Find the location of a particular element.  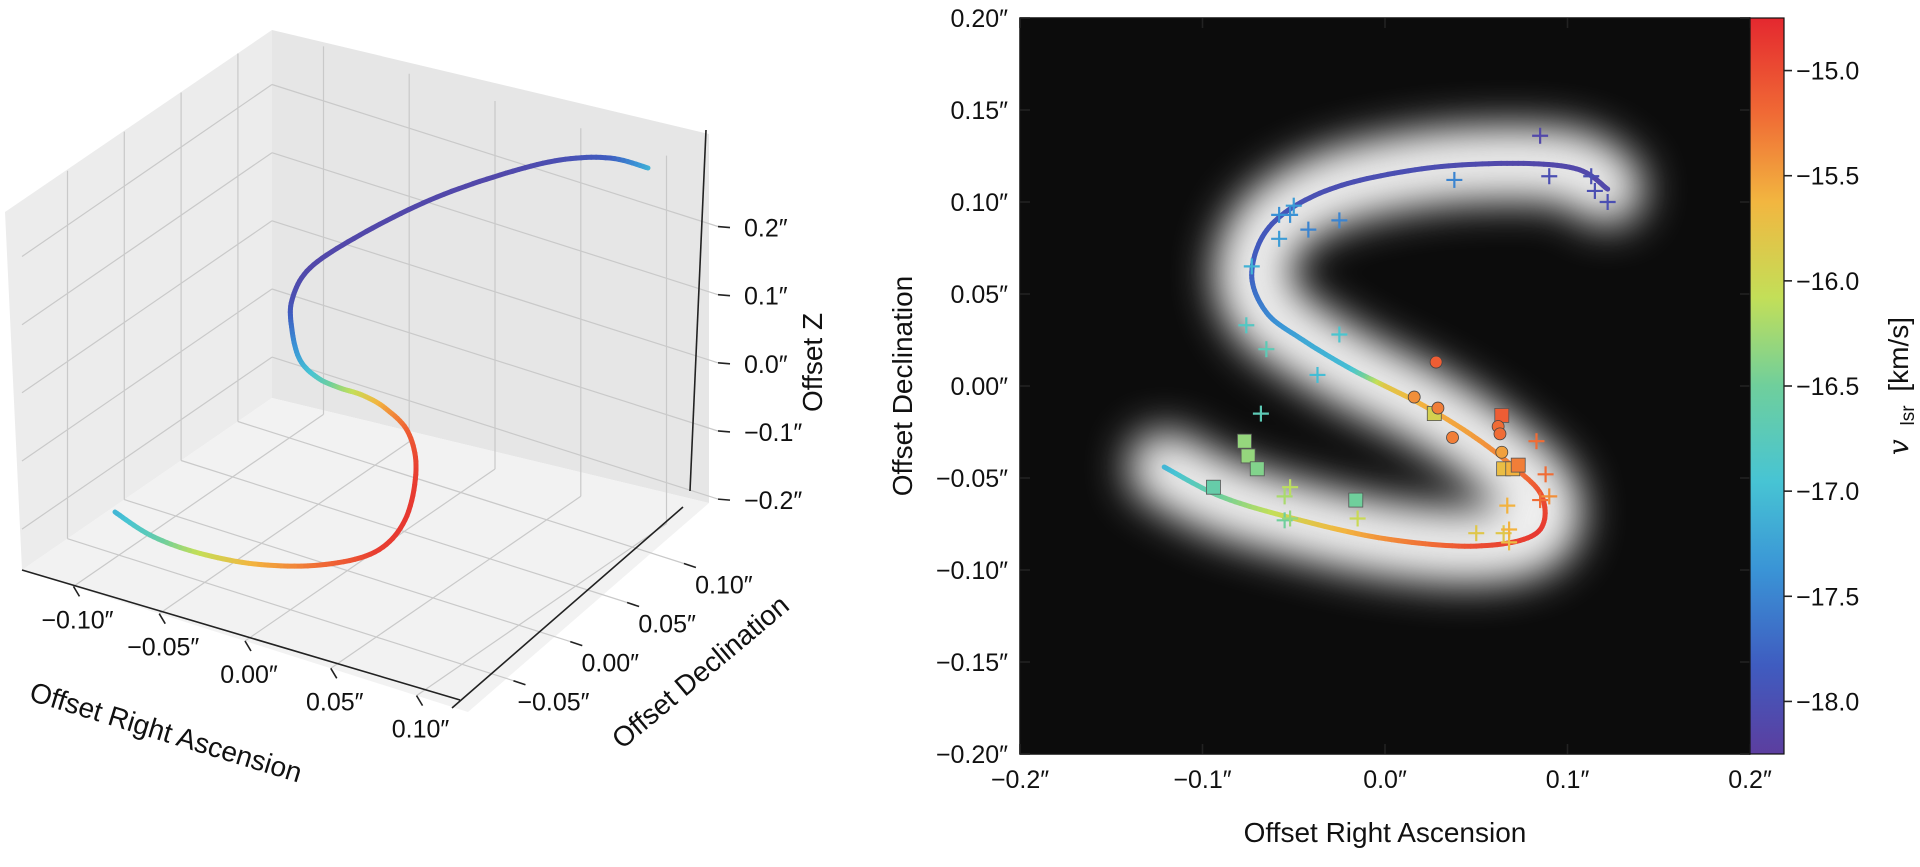

x-tick-label: 0.2″ is located at coordinates (1750, 780).